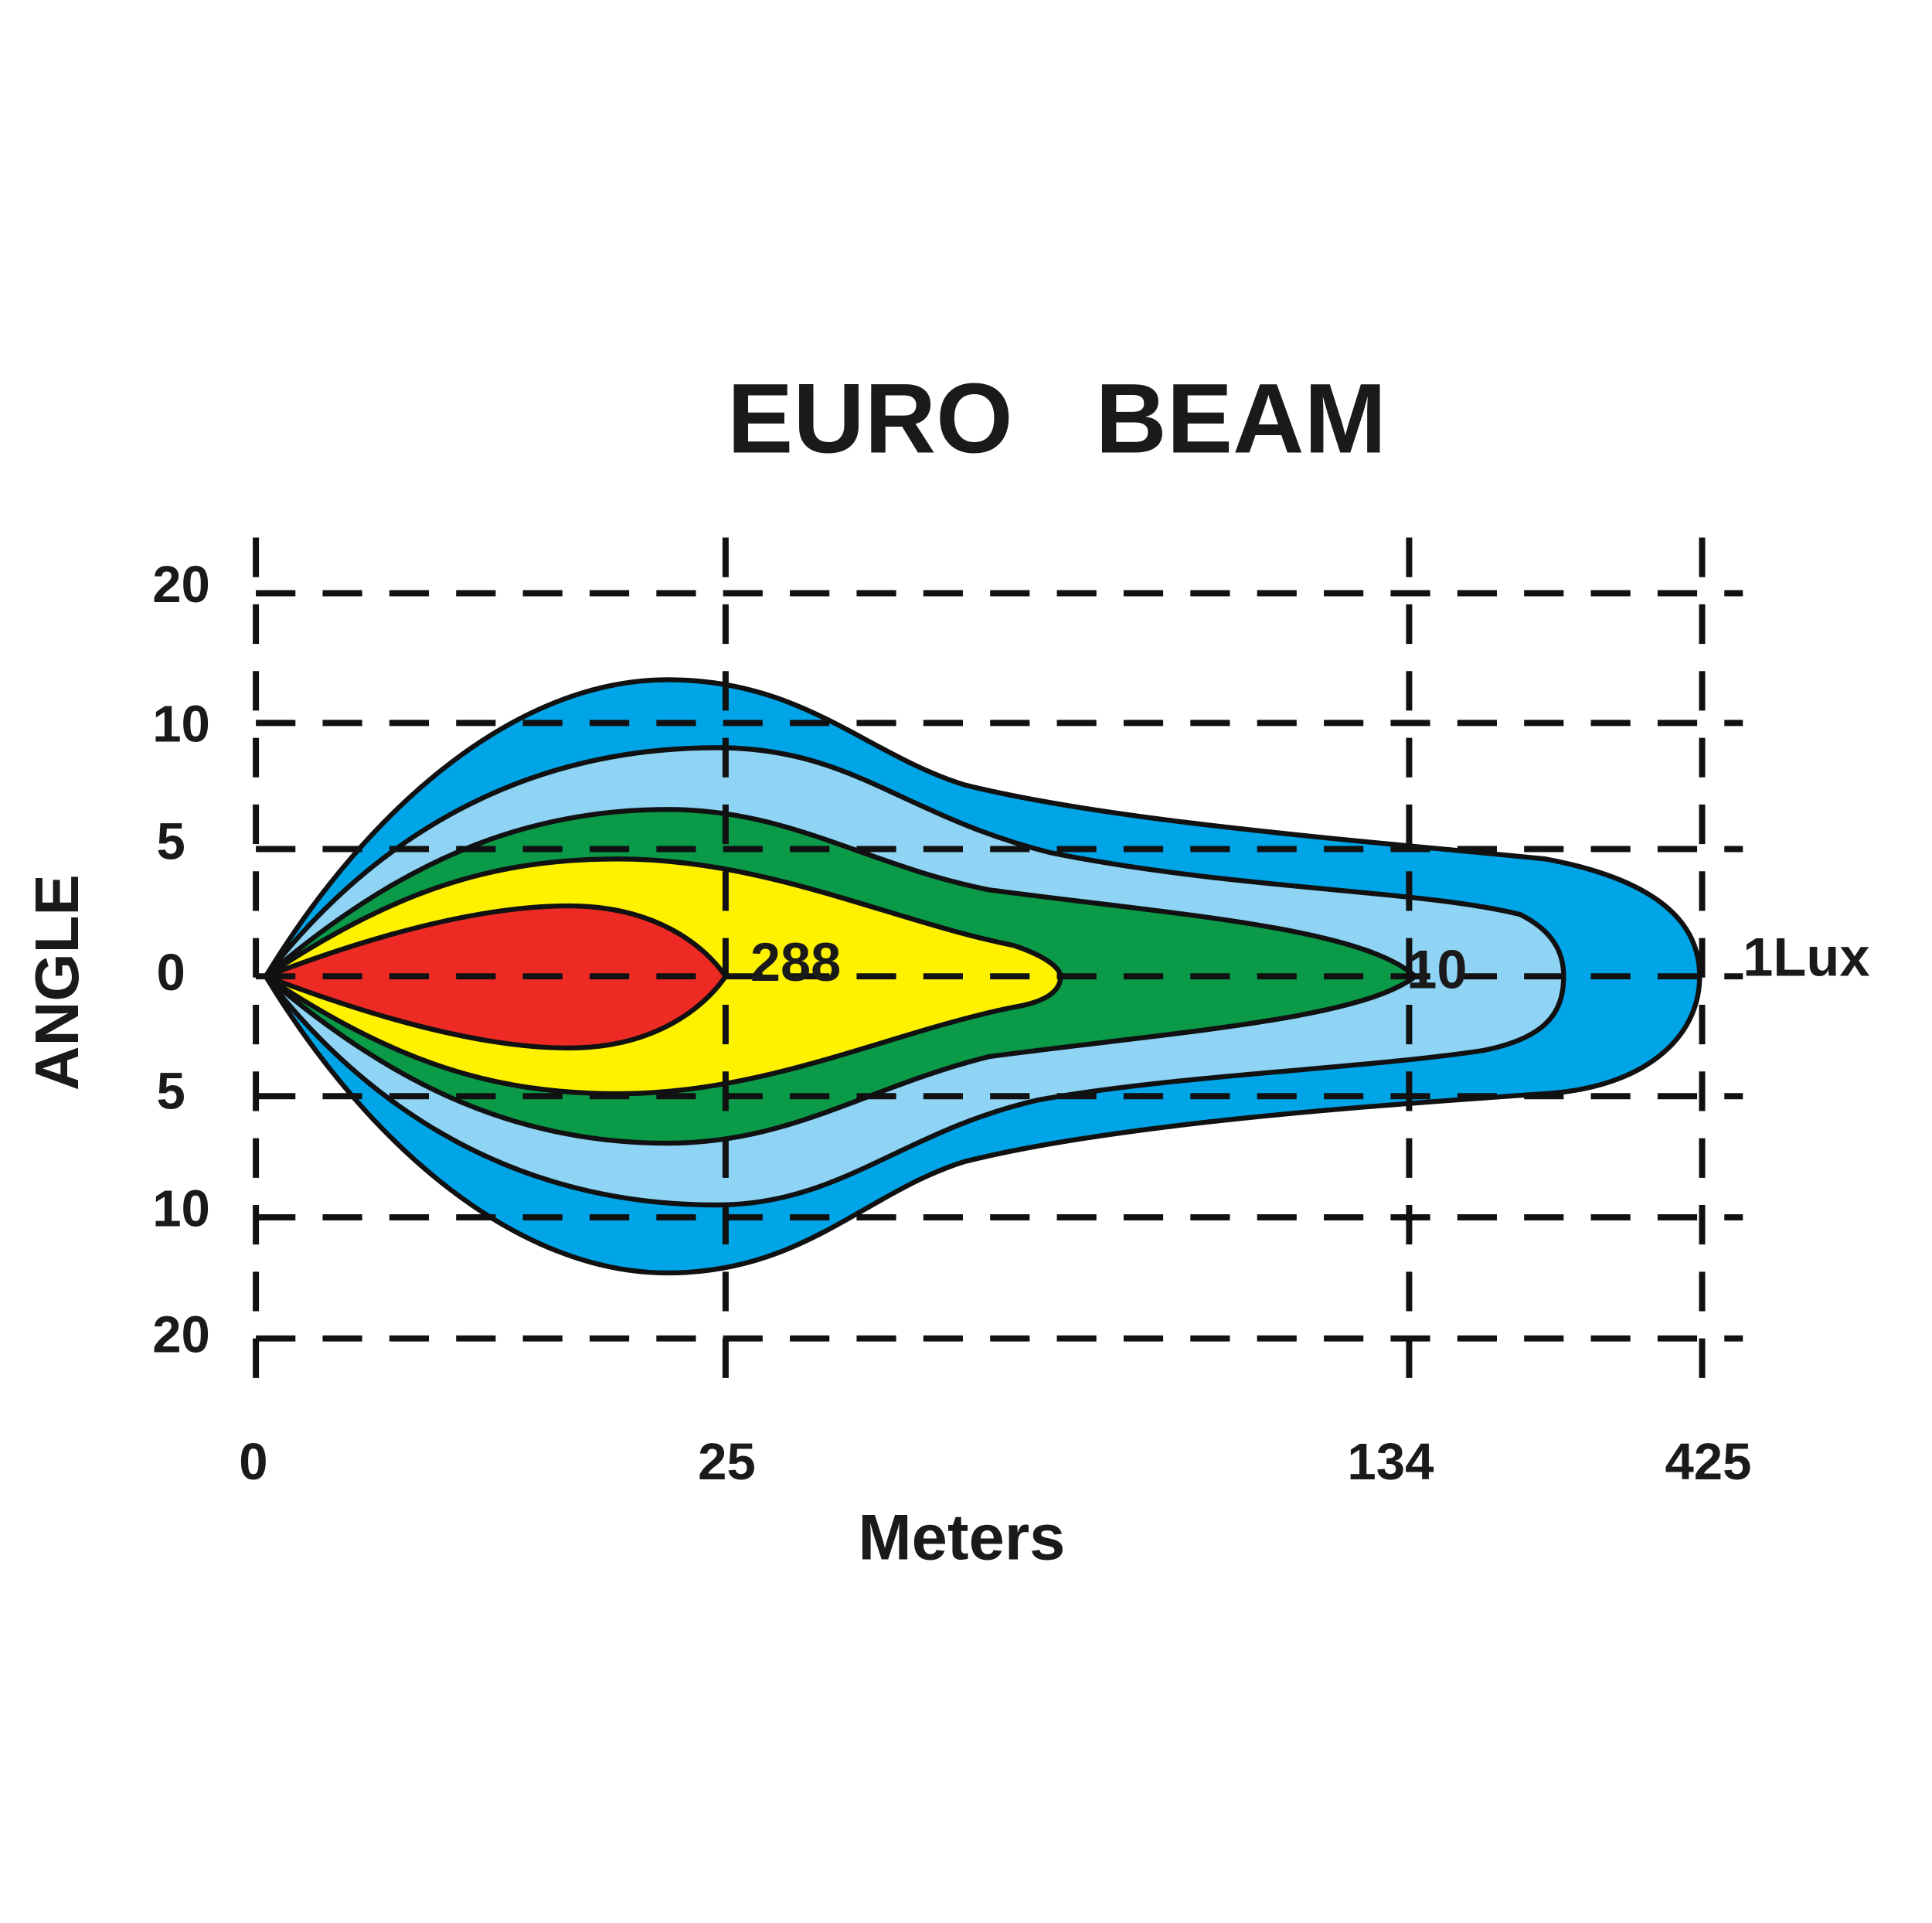 This screenshot has width=1932, height=1923. I want to click on annotations: 288 10 1Lux, so click(1310, 963).